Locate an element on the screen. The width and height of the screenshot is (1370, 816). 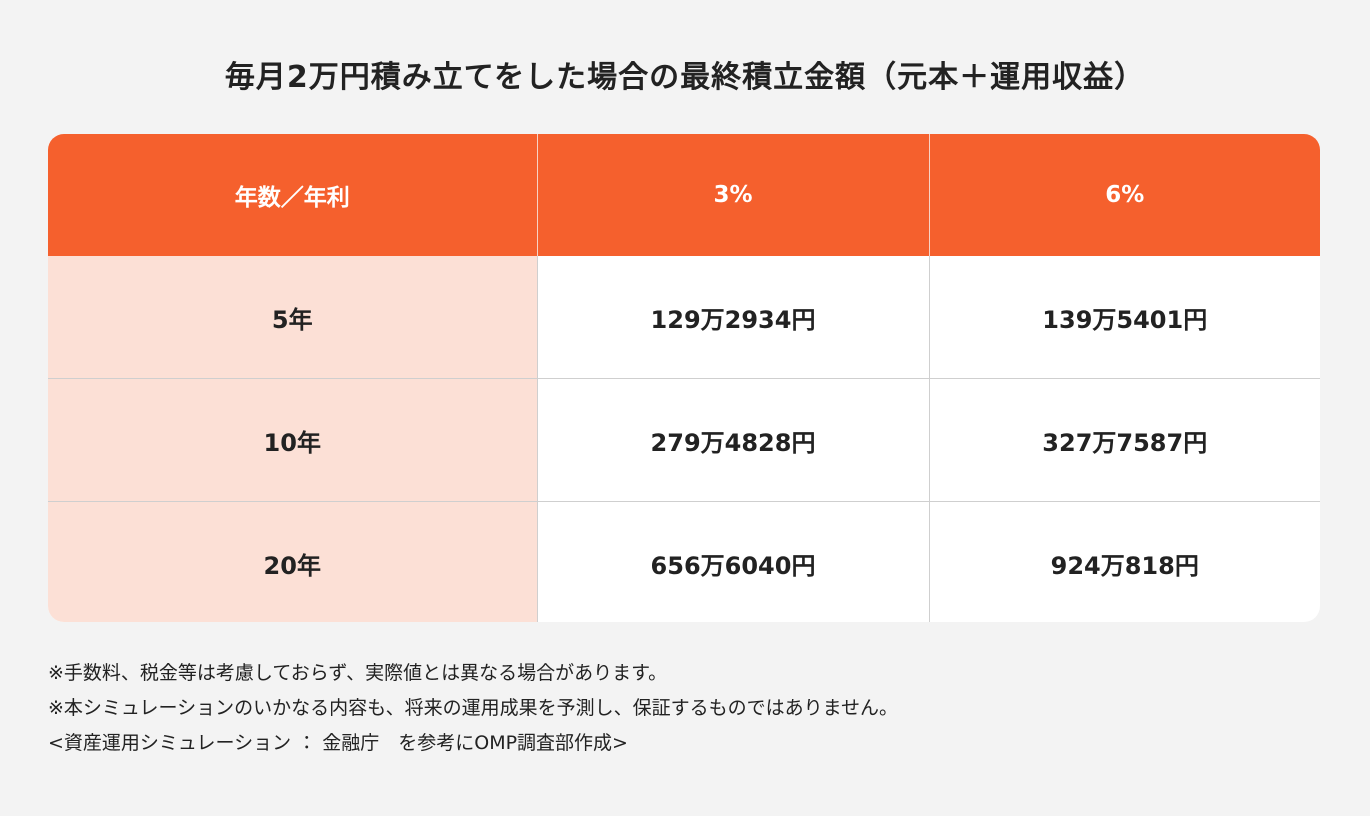
table-row: 5年 129万2934円 139万5401円 is located at coordinates (684, 317).